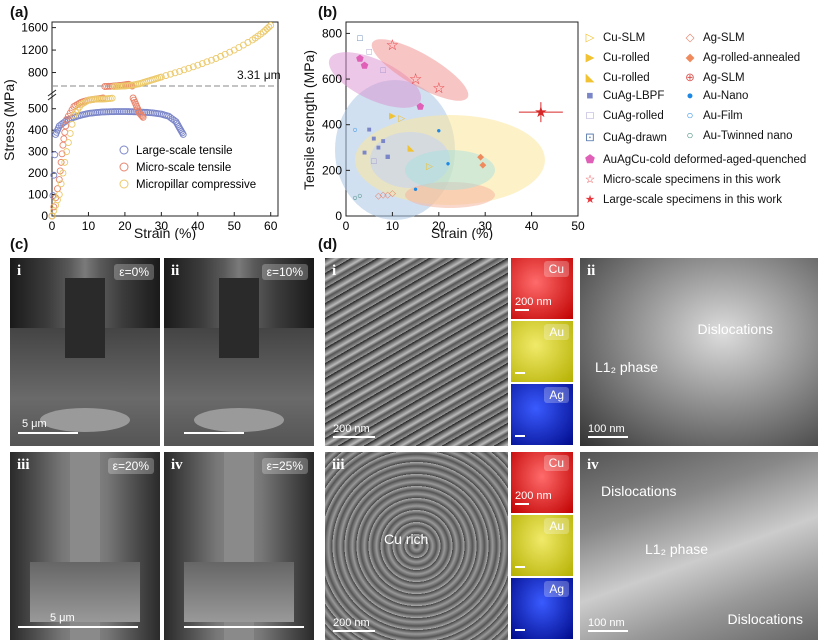 The height and width of the screenshot is (642, 825). Describe the element at coordinates (635, 138) in the screenshot. I see `legend-b-label: CuAg-drawn` at that location.